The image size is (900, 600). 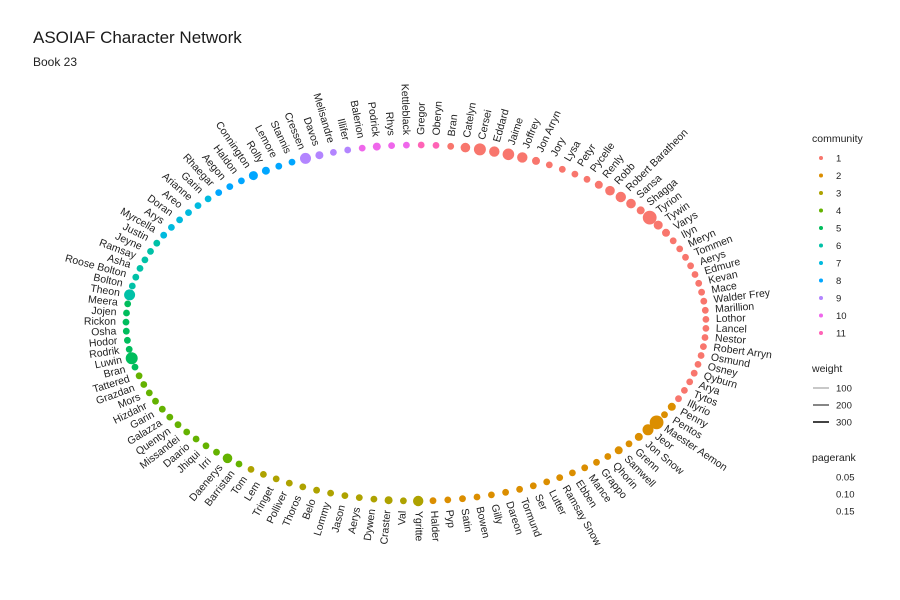 I want to click on node-label: Rickon, so click(x=100, y=322).